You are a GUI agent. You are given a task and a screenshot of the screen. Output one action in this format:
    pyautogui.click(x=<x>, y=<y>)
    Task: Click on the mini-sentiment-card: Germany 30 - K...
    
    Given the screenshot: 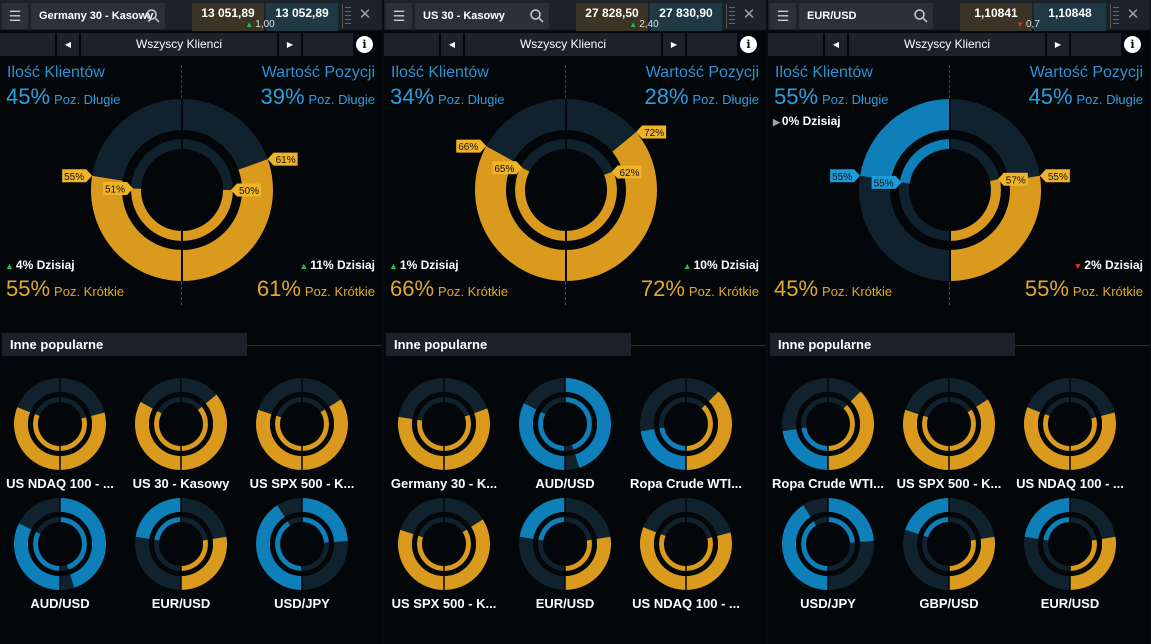 What is the action you would take?
    pyautogui.click(x=444, y=438)
    